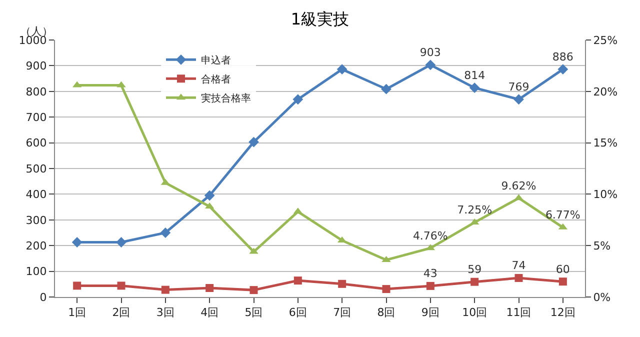  Describe the element at coordinates (165, 313) in the screenshot. I see `x-tick-label: 3回` at that location.